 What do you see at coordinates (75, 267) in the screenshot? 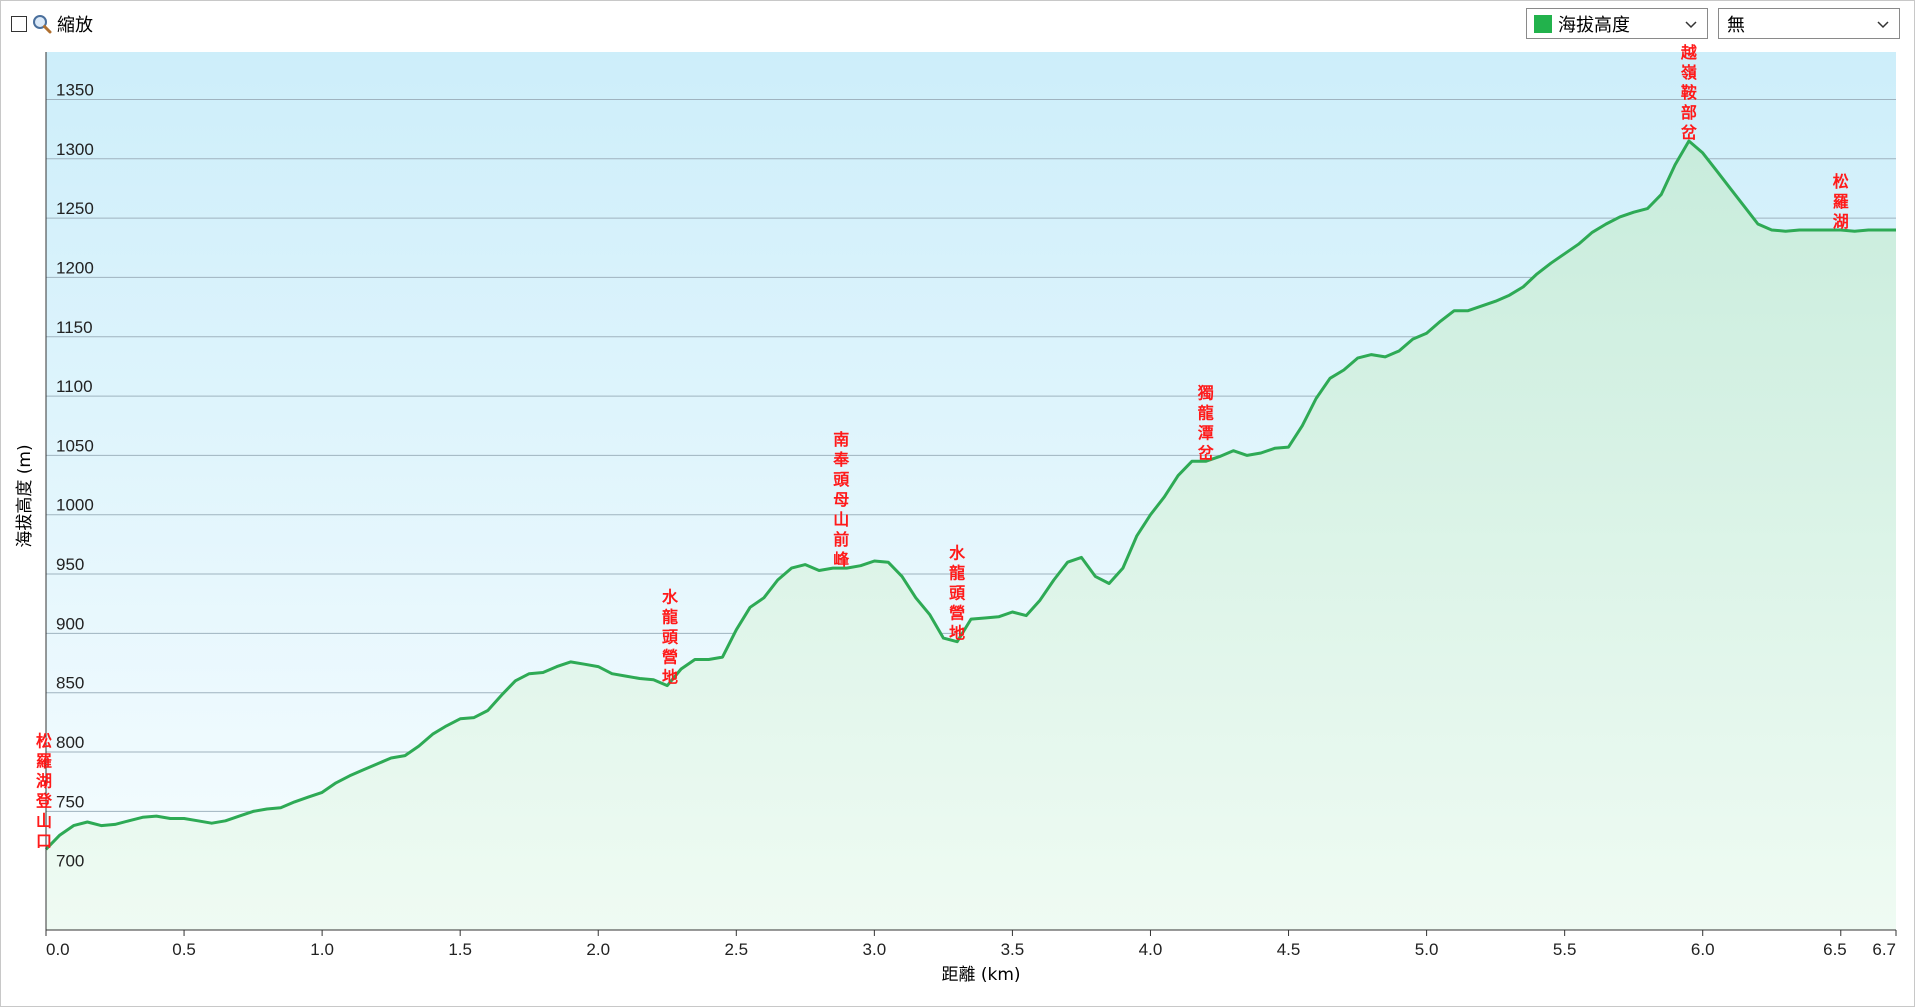
I see `y-tick-label: 1200` at bounding box center [75, 267].